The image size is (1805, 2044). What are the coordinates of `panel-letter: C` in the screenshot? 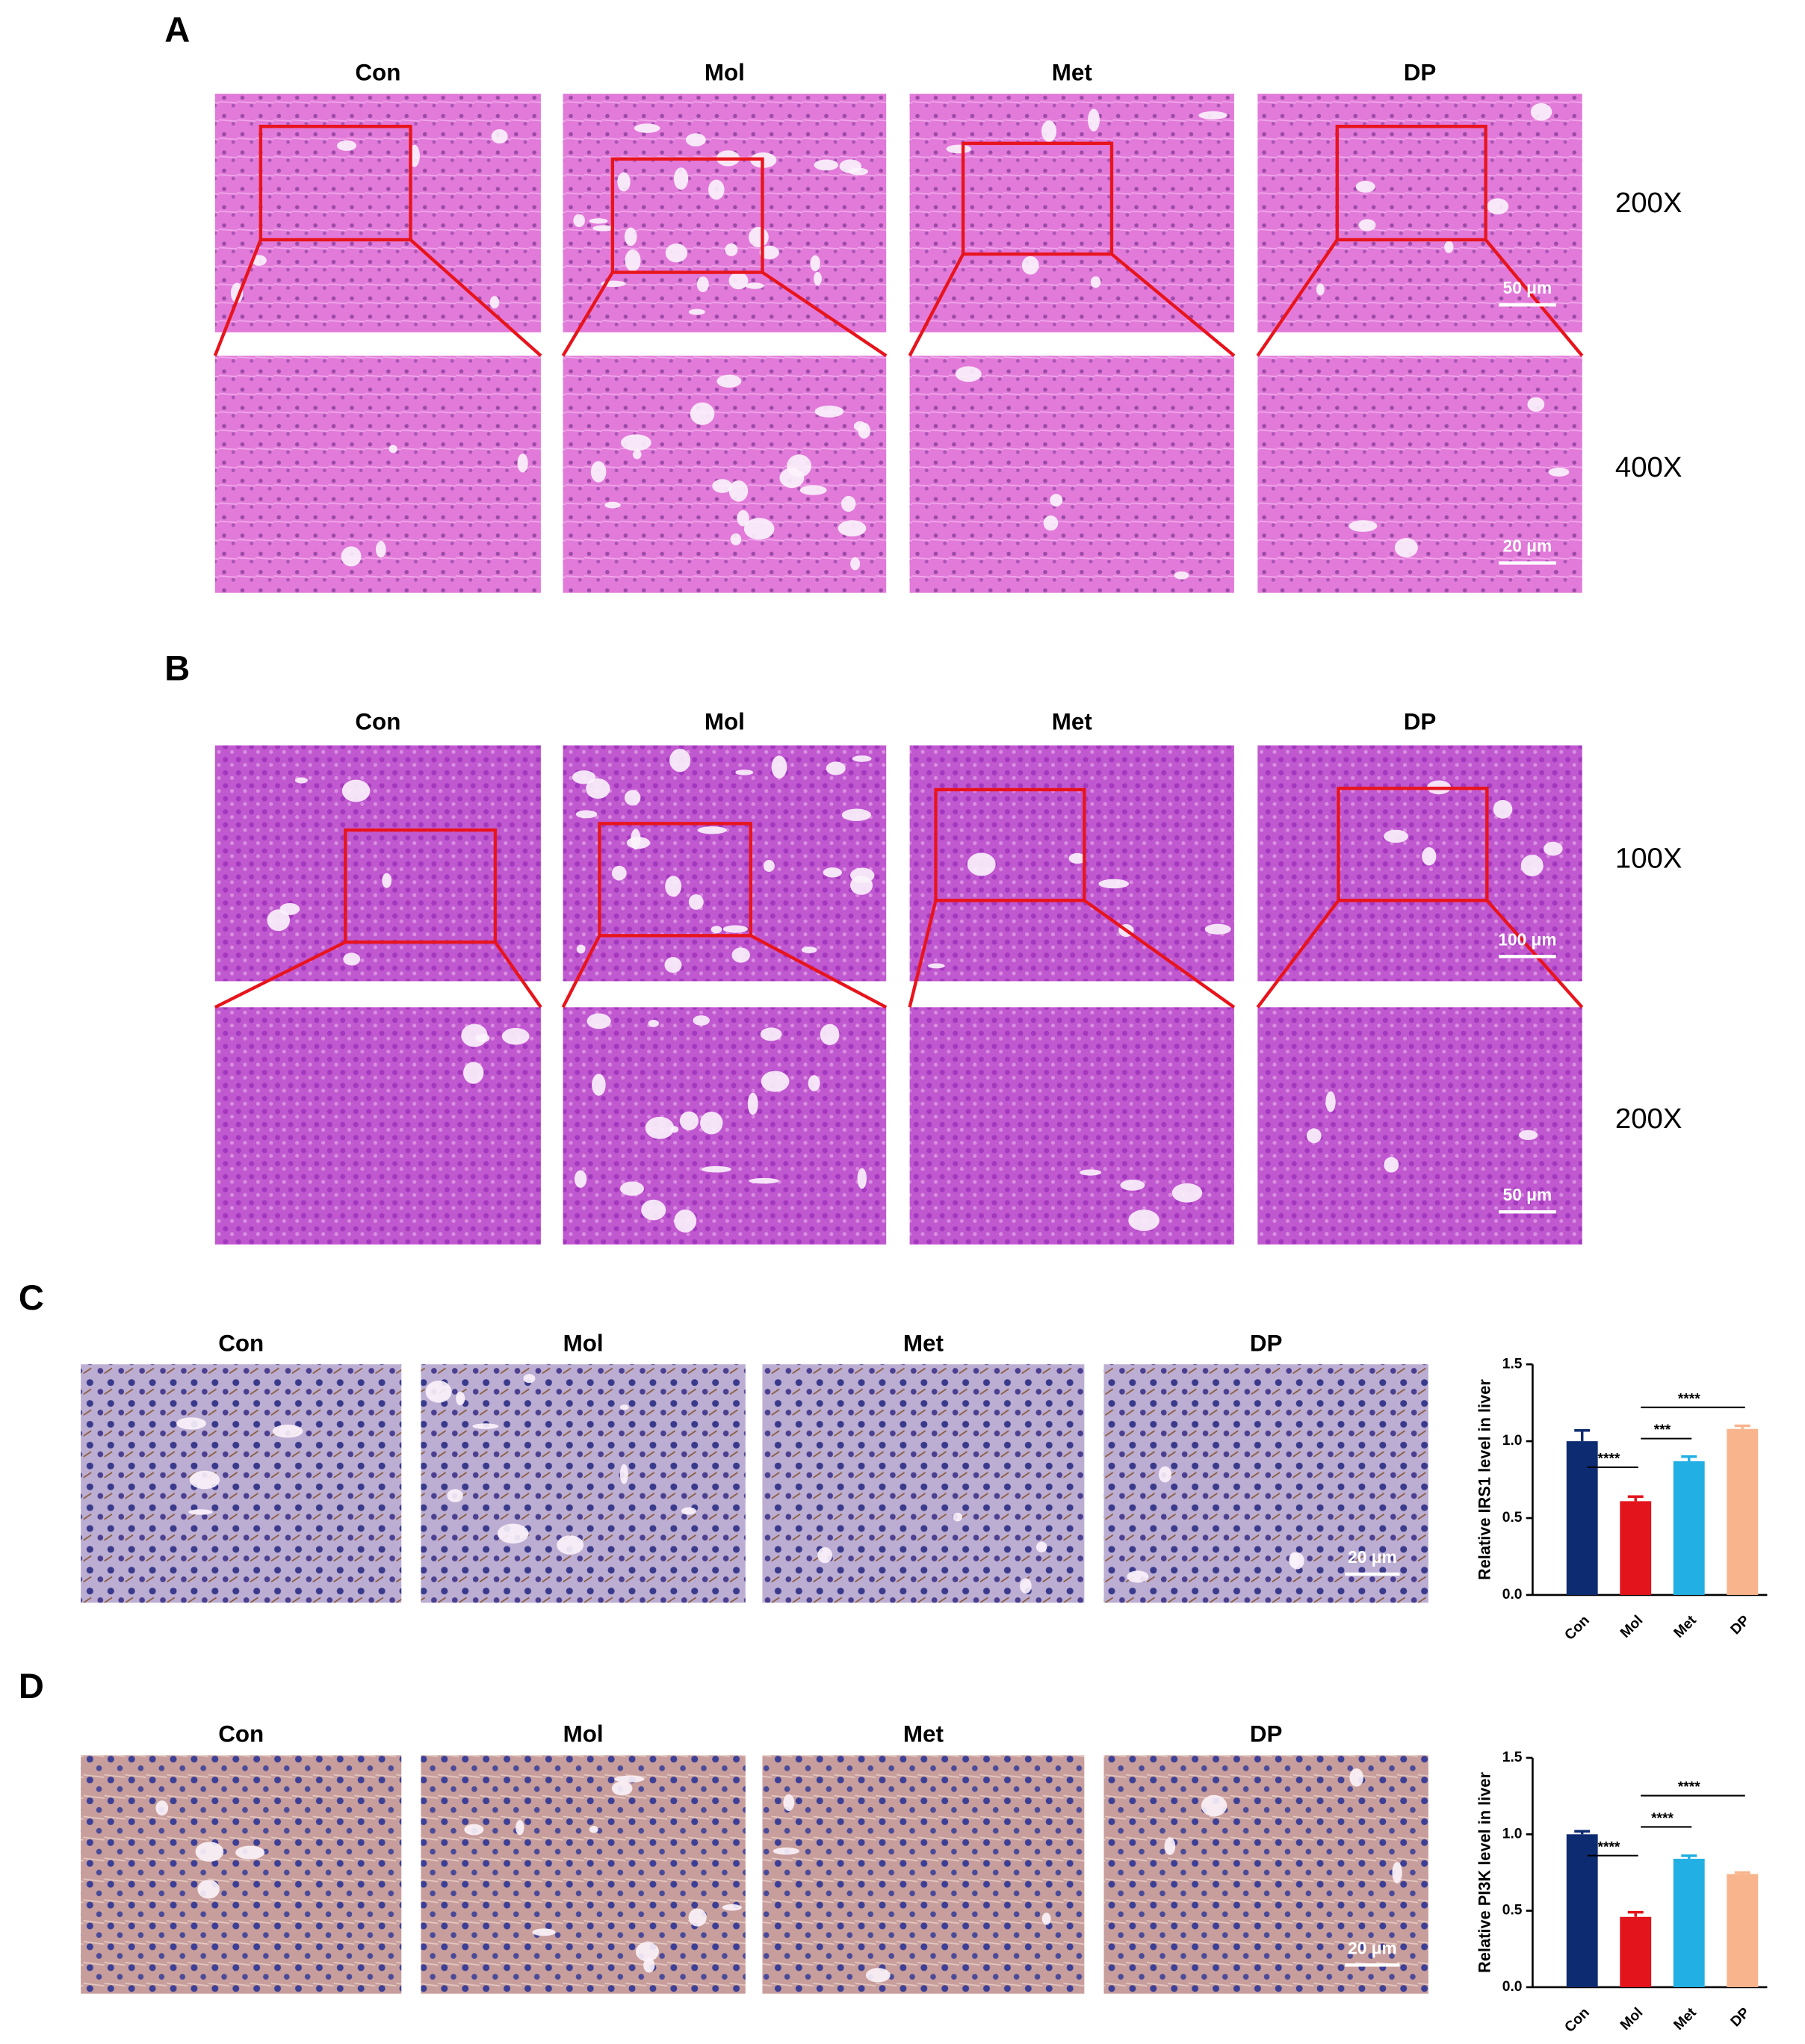 It's located at (31, 1297).